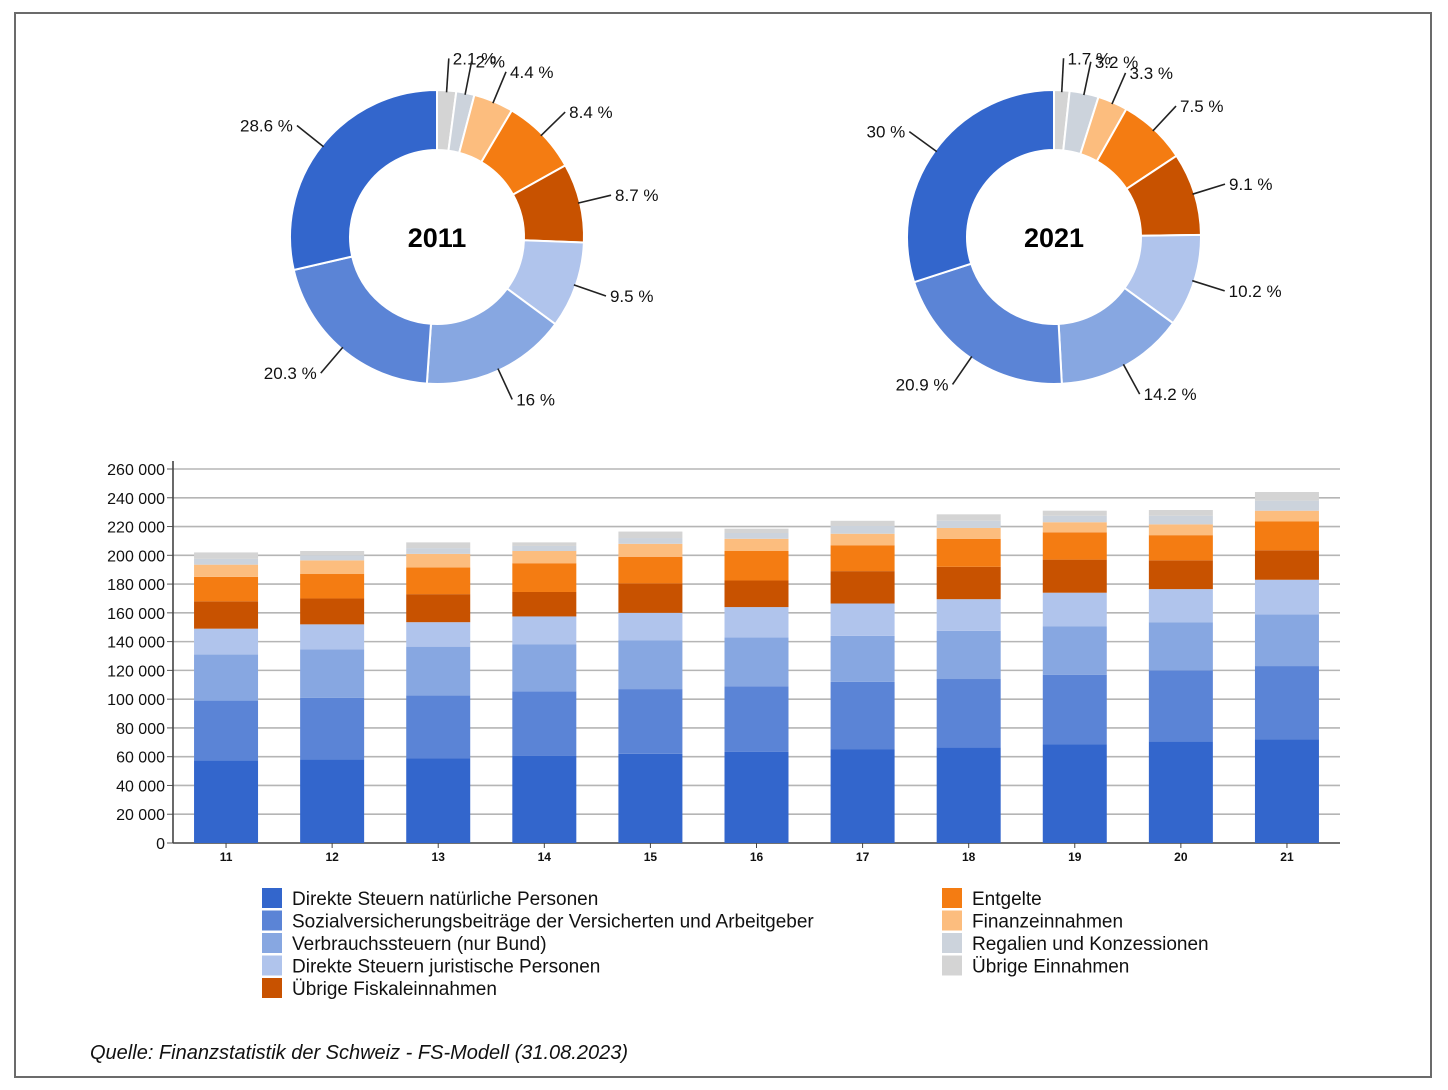  I want to click on y-tick-label: 160 000, so click(136, 614).